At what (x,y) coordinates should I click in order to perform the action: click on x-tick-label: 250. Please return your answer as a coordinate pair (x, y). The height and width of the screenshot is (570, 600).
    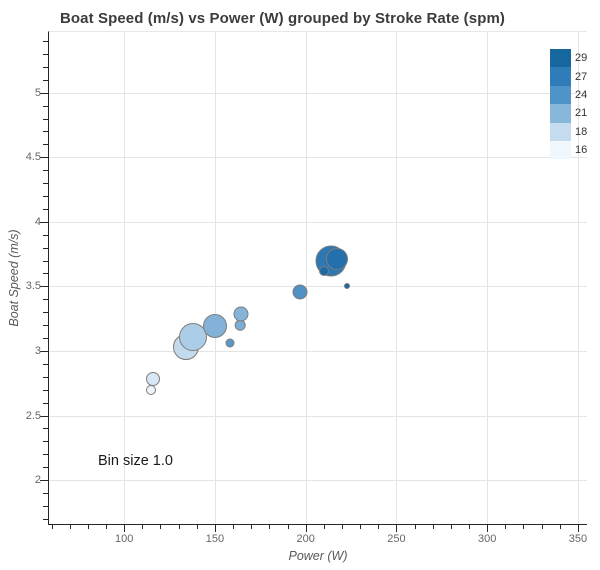
    Looking at the image, I should click on (396, 539).